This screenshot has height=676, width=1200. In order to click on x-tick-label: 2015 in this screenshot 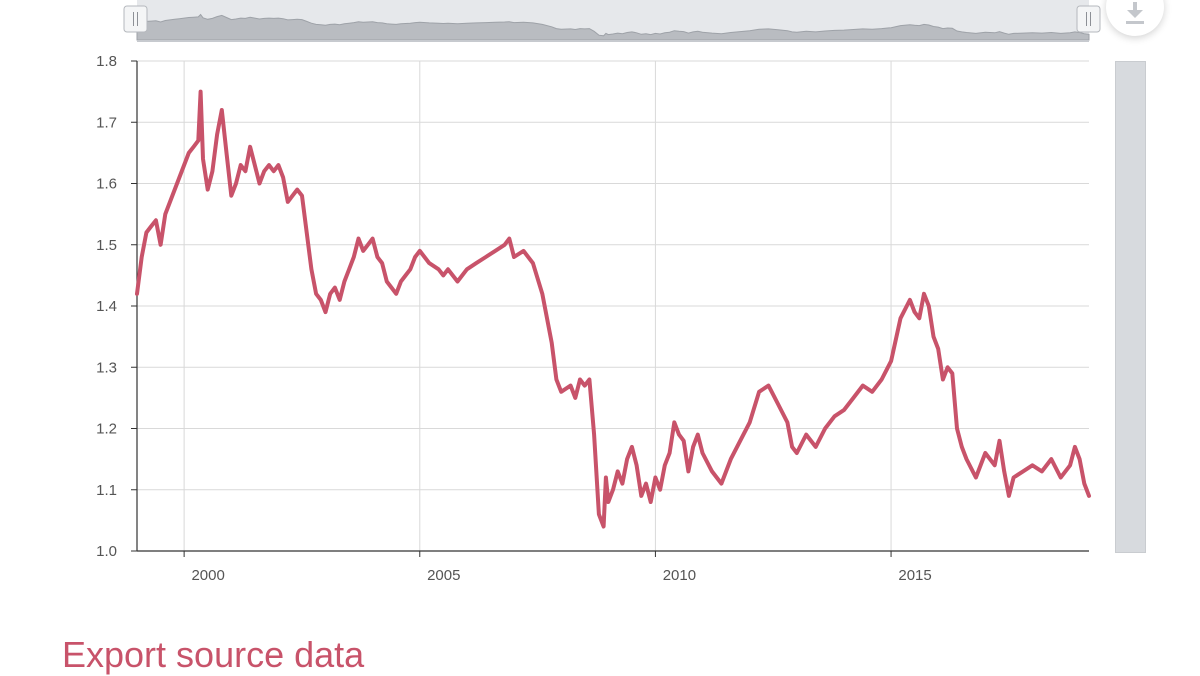, I will do `click(914, 575)`.